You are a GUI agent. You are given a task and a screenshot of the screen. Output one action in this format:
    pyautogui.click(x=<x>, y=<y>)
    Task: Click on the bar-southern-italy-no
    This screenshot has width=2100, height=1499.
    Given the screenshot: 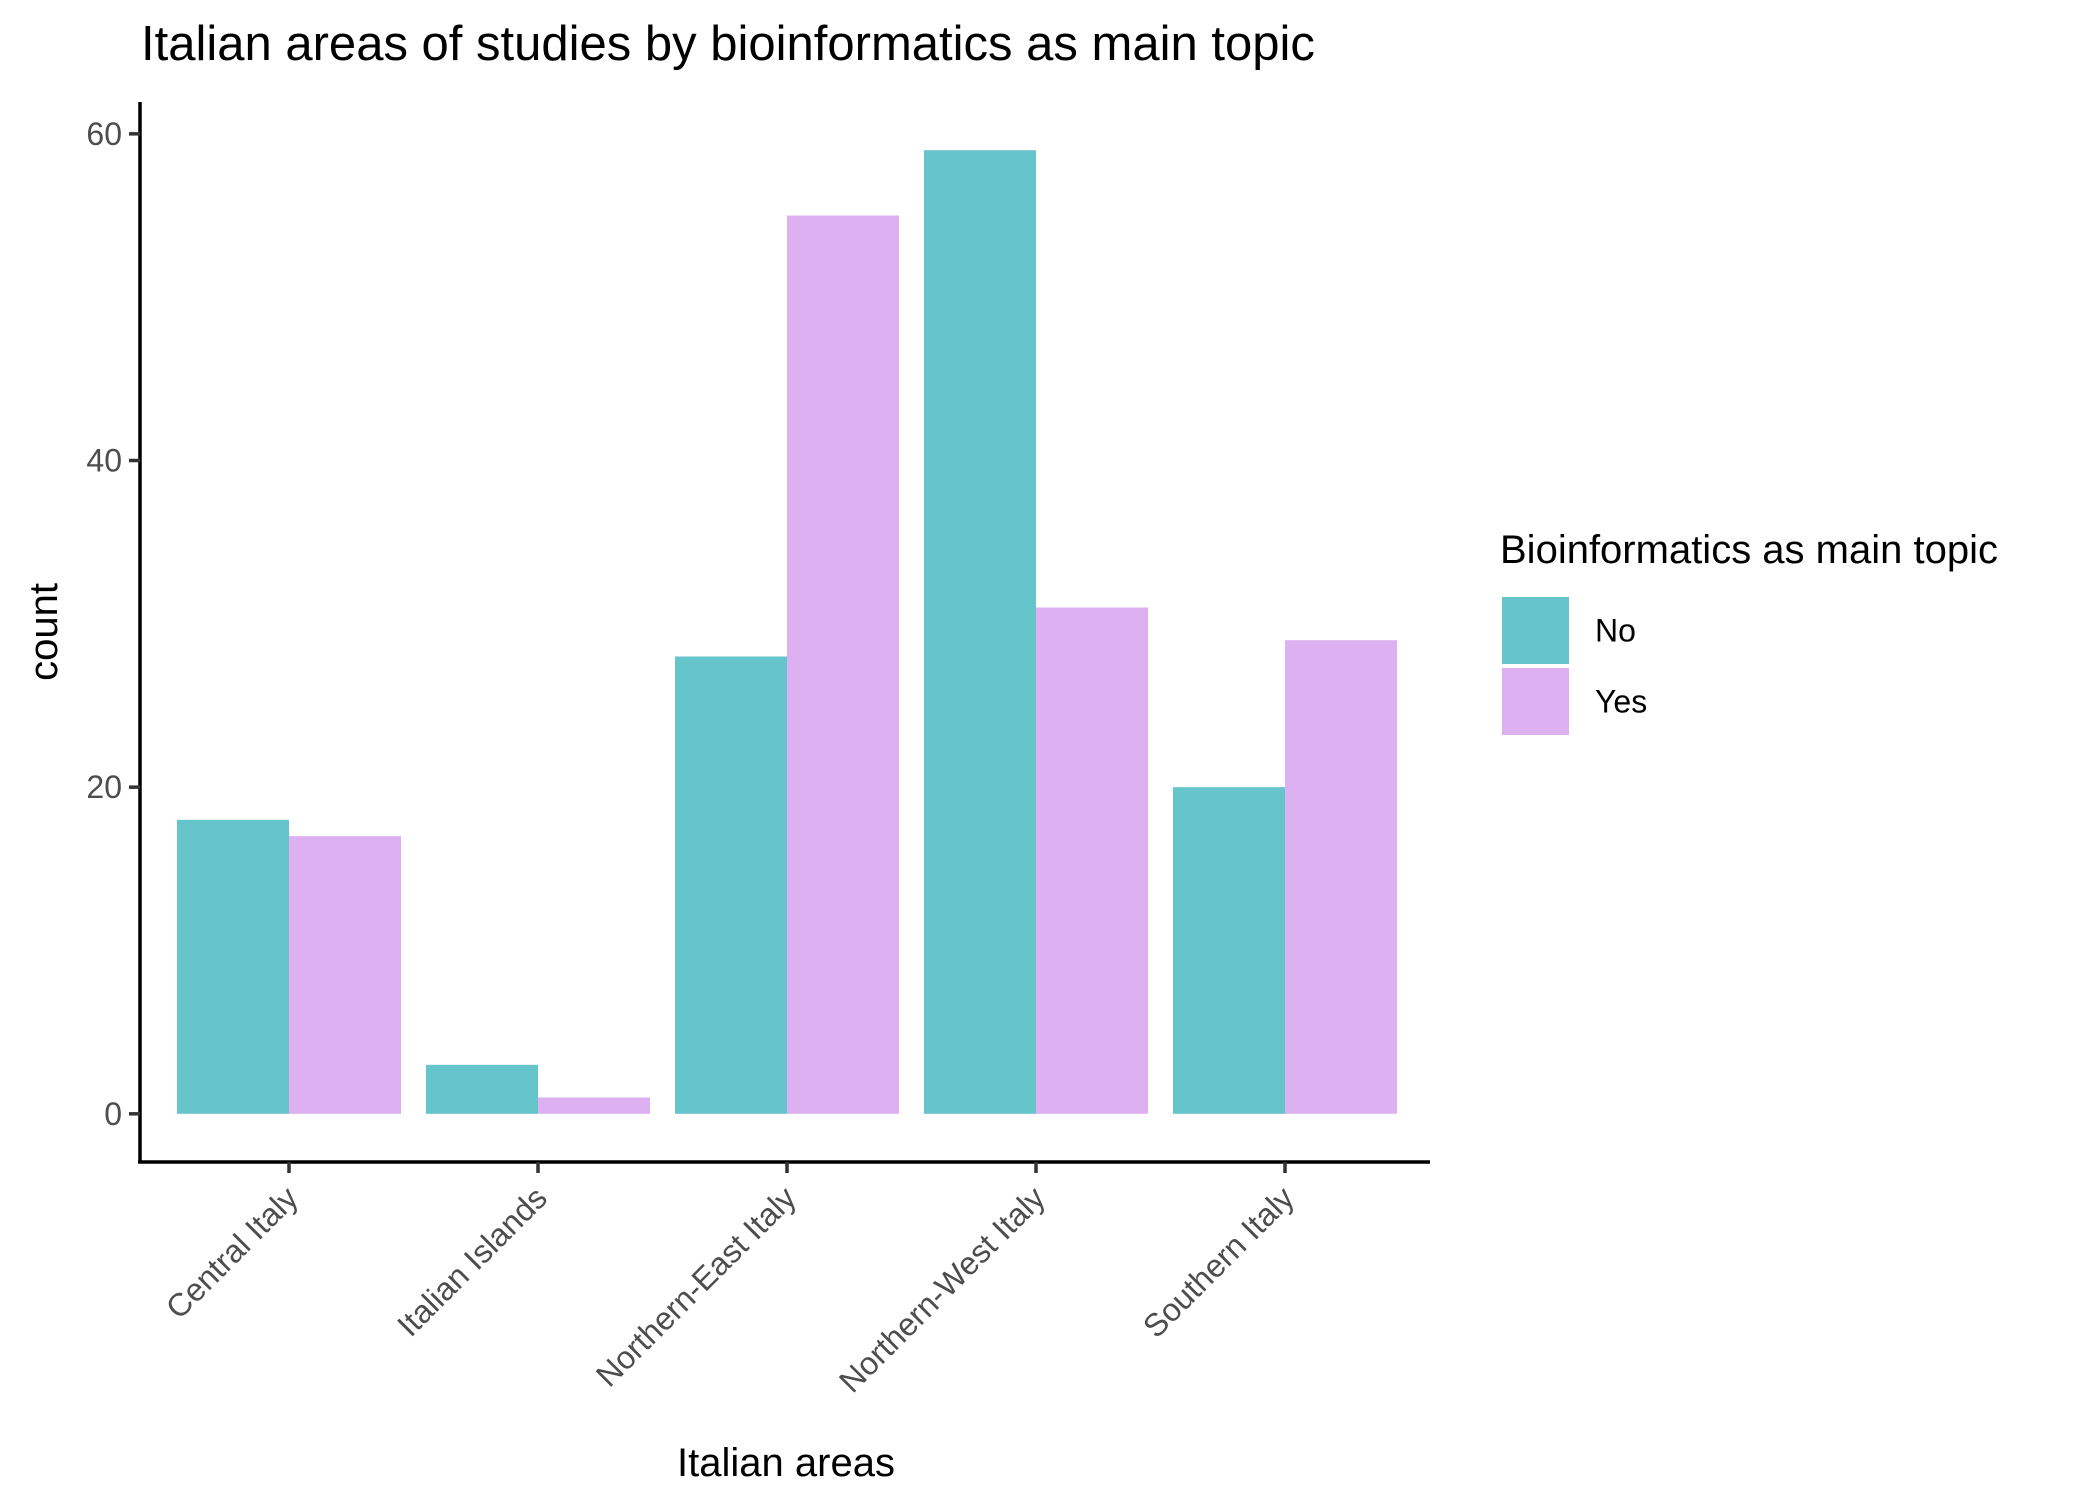 What is the action you would take?
    pyautogui.click(x=1229, y=950)
    